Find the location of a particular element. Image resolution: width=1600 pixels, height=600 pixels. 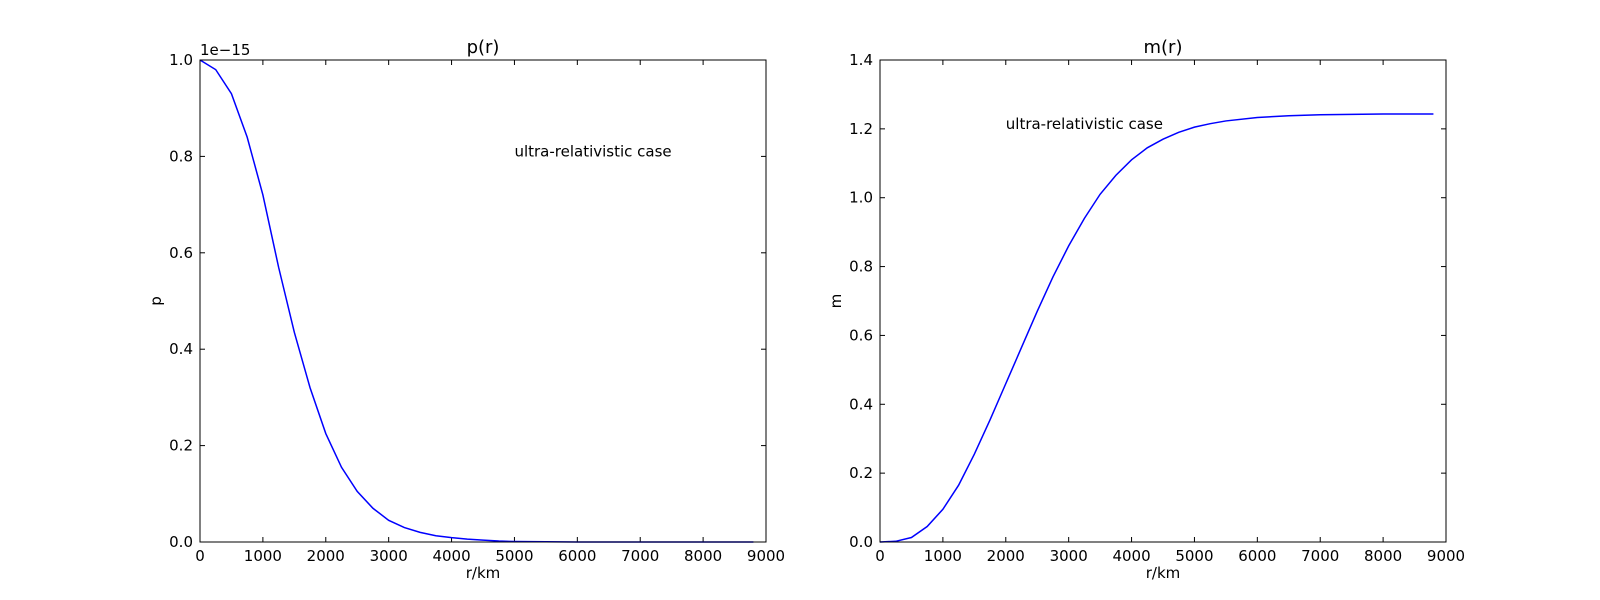

pressure-y-tick-label: 0.4 is located at coordinates (181, 349).